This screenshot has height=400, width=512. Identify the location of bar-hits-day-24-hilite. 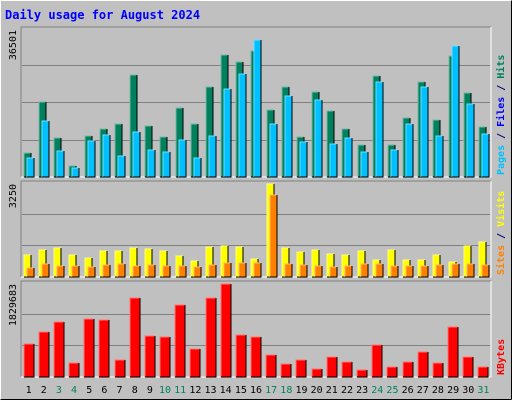
(376, 126).